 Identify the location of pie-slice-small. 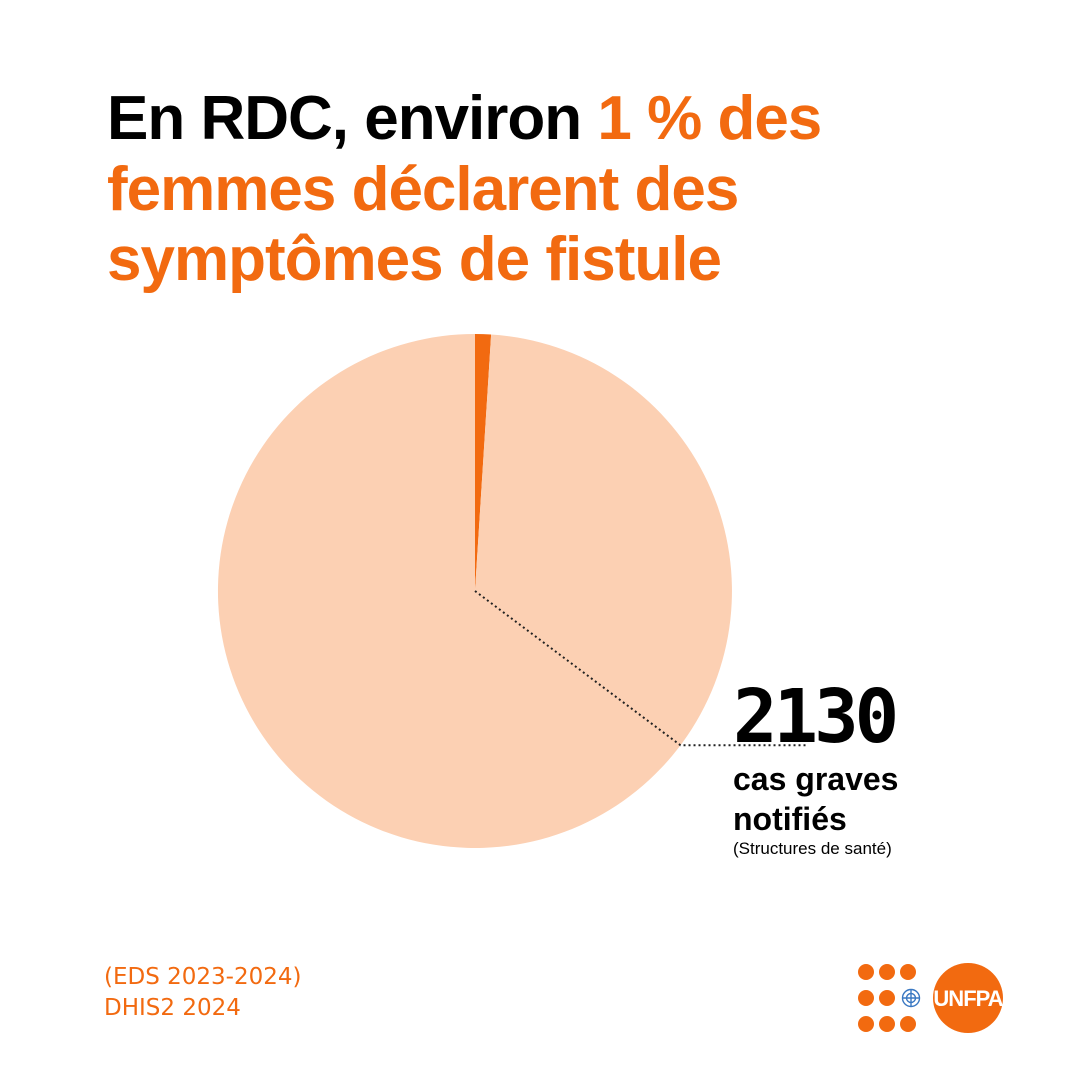
(483, 462).